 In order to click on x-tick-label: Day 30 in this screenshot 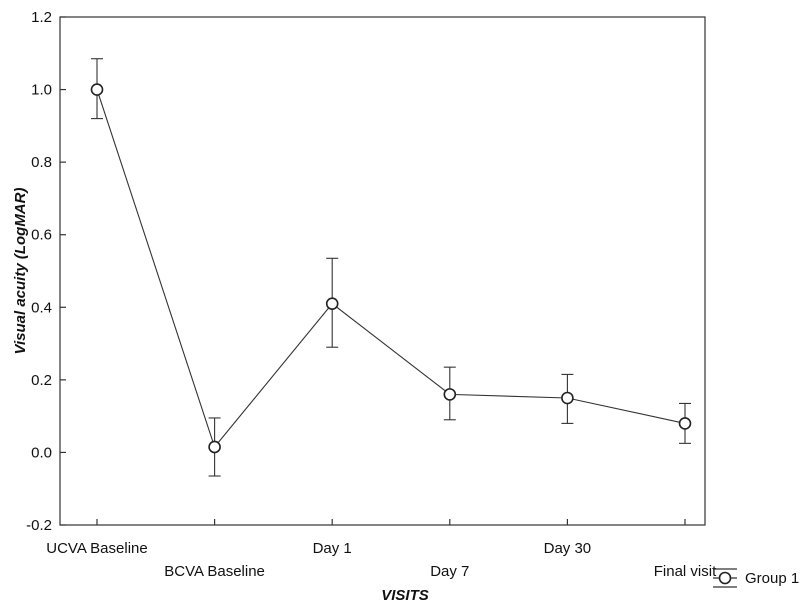, I will do `click(568, 548)`.